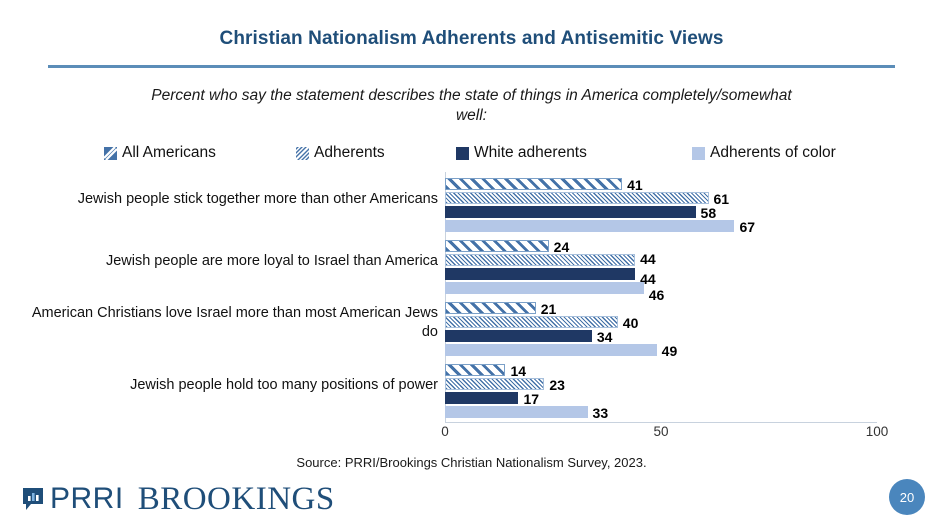 This screenshot has width=943, height=529. I want to click on bar-value-label: 23, so click(557, 385).